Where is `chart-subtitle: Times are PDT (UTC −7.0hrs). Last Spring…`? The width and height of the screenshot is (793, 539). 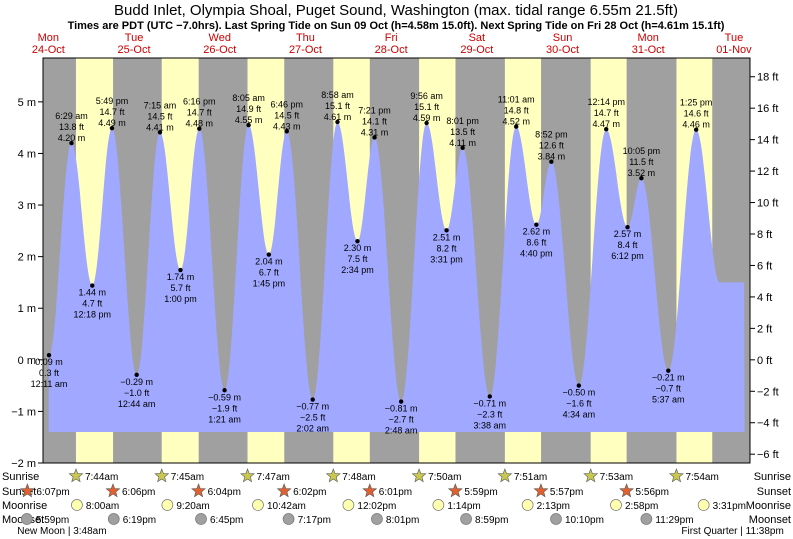
chart-subtitle: Times are PDT (UTC −7.0hrs). Last Spring… is located at coordinates (396, 26).